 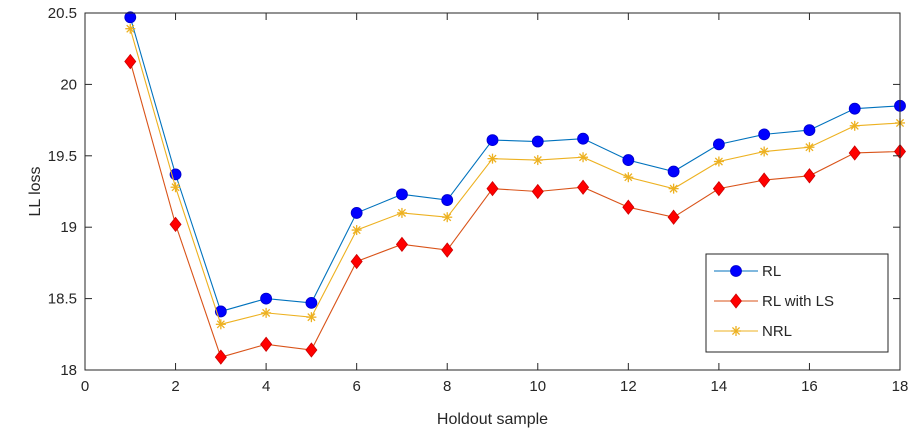 I want to click on legend-item: RL, so click(x=747, y=271).